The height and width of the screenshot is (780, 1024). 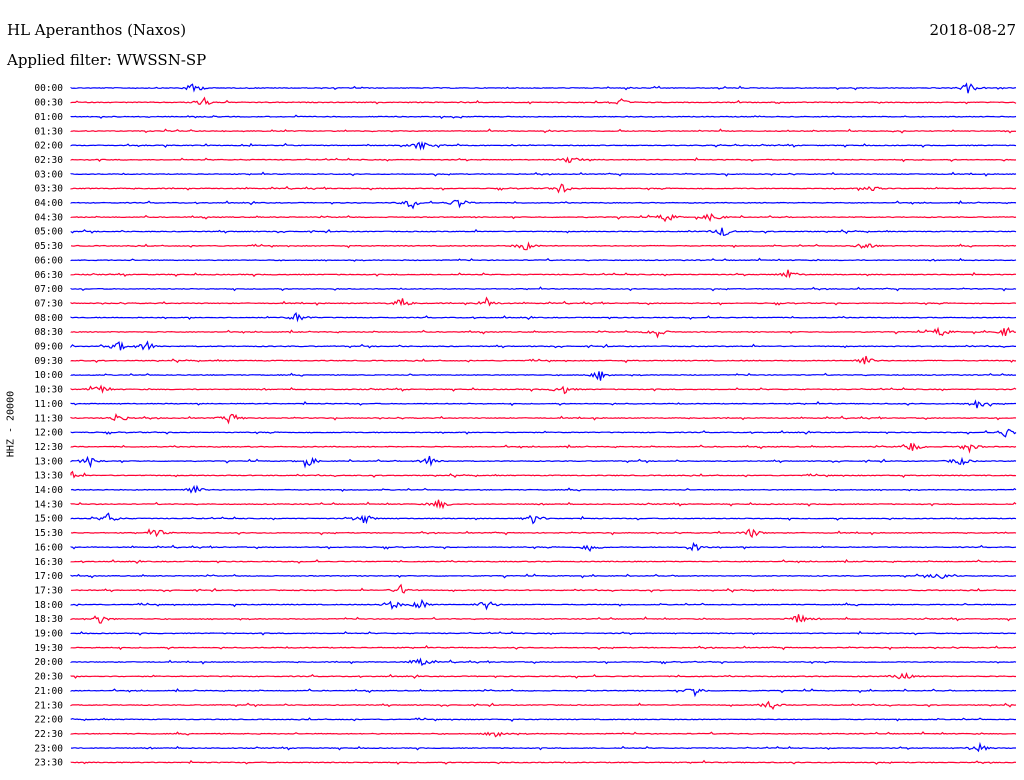 I want to click on time-label: 06:30, so click(x=48, y=275).